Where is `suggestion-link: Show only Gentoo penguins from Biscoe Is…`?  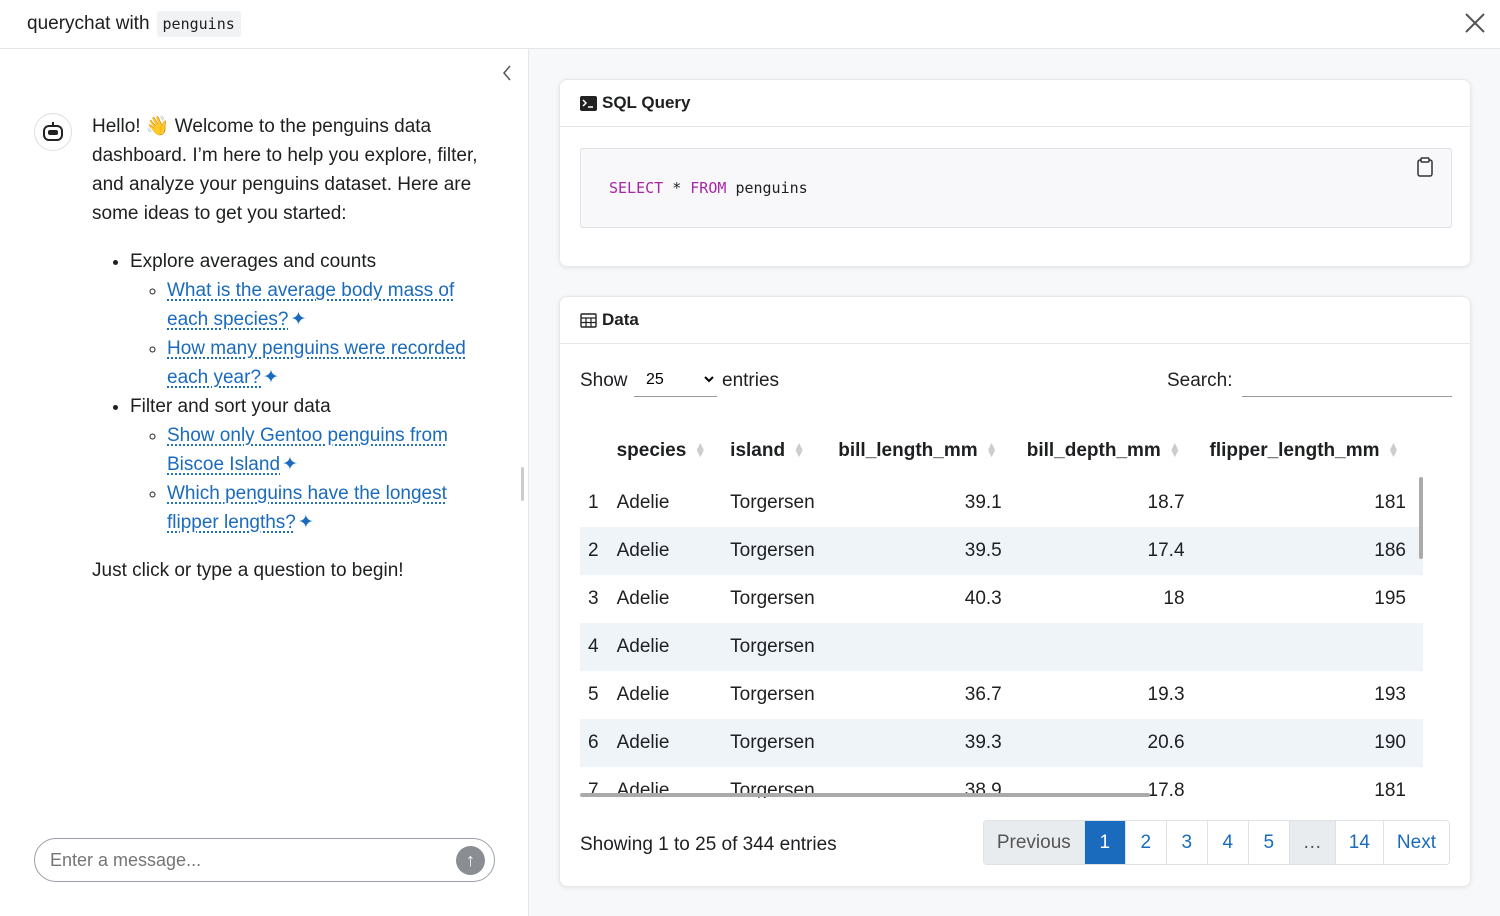
suggestion-link: Show only Gentoo penguins from Biscoe Is… is located at coordinates (307, 450).